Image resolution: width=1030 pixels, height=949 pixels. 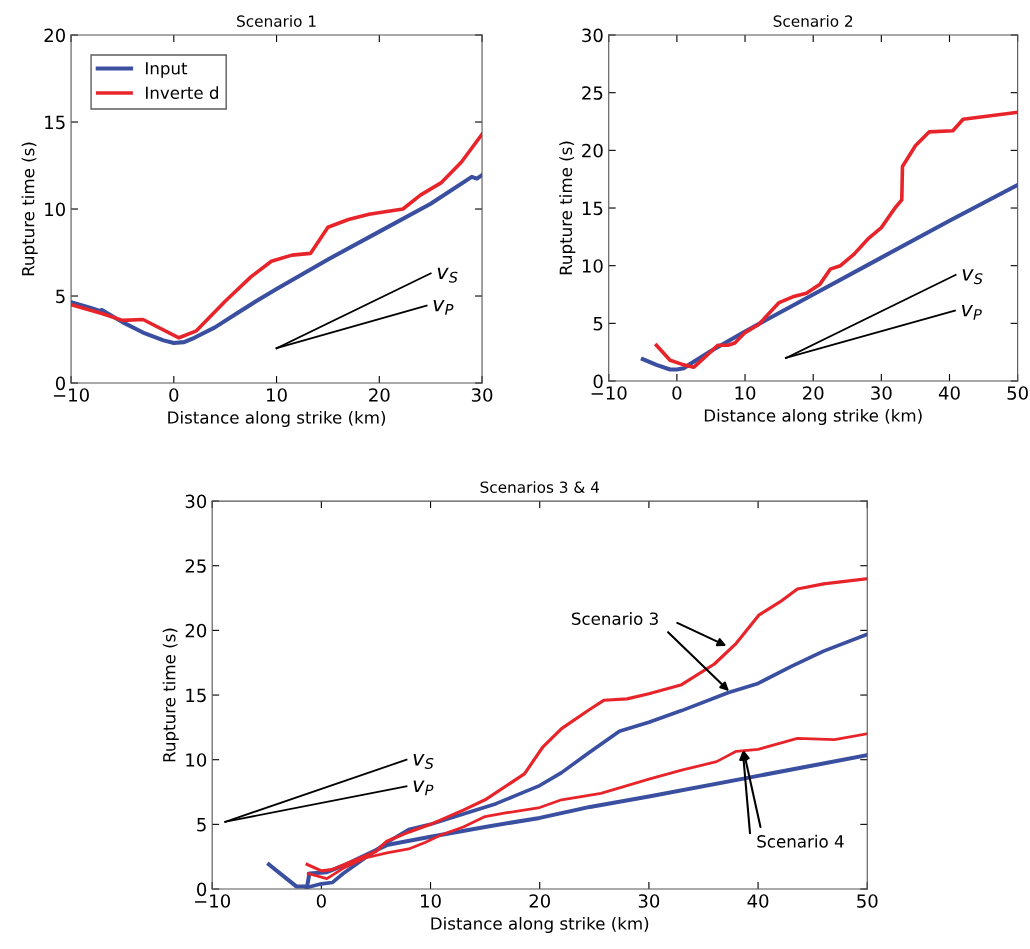 What do you see at coordinates (182, 93) in the screenshot?
I see `legend-label: Inverte d` at bounding box center [182, 93].